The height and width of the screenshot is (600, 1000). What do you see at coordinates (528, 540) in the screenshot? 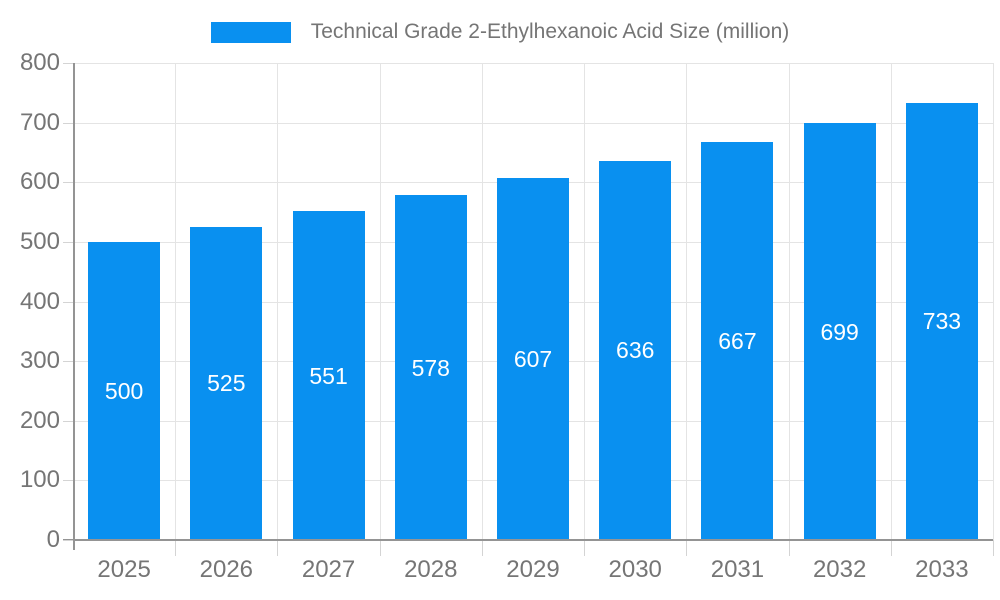
I see `x-axis-line` at bounding box center [528, 540].